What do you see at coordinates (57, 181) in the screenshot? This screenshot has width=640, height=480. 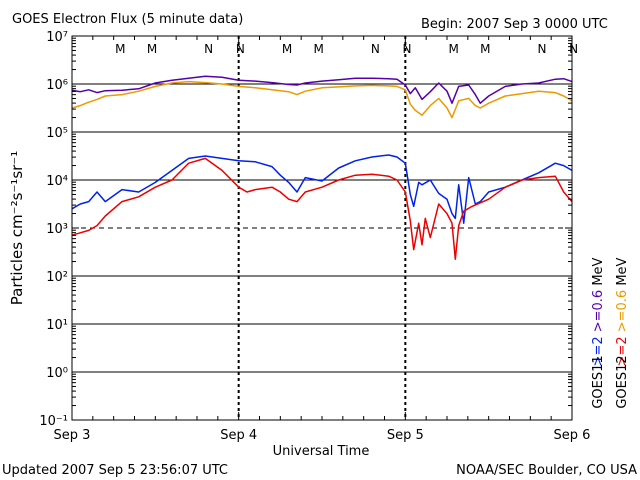 I see `y-tick-label: 10⁴` at bounding box center [57, 181].